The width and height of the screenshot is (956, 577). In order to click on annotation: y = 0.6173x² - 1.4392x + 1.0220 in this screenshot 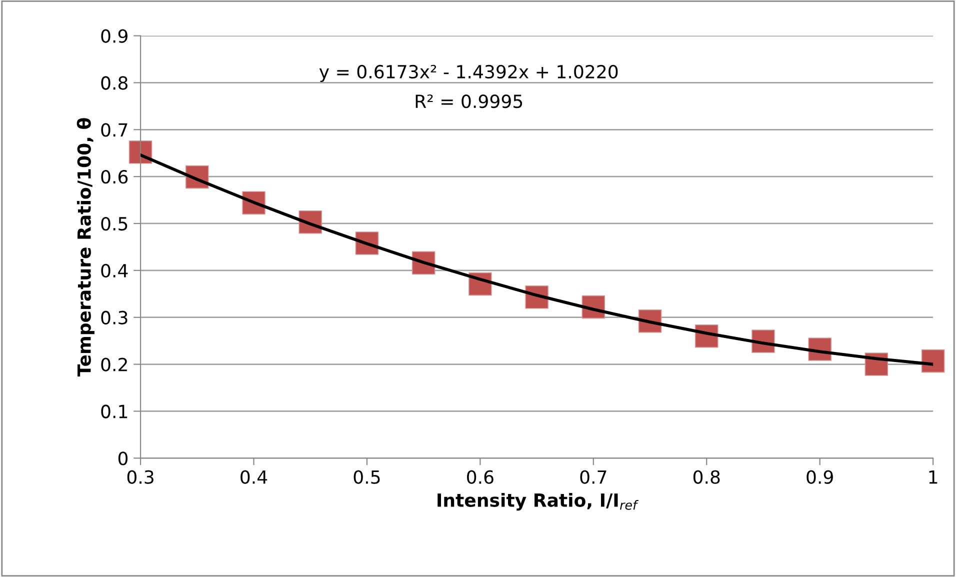, I will do `click(468, 73)`.